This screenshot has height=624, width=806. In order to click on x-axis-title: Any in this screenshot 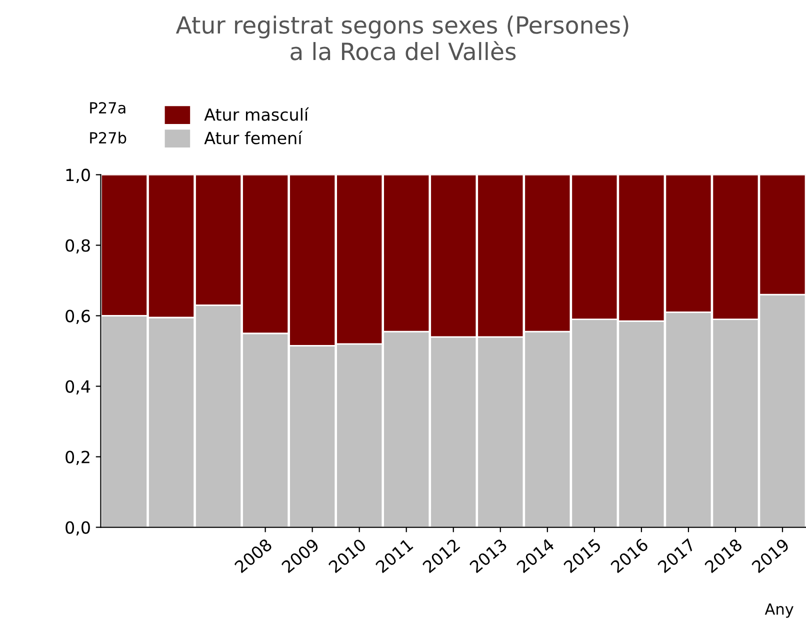, I will do `click(779, 610)`.